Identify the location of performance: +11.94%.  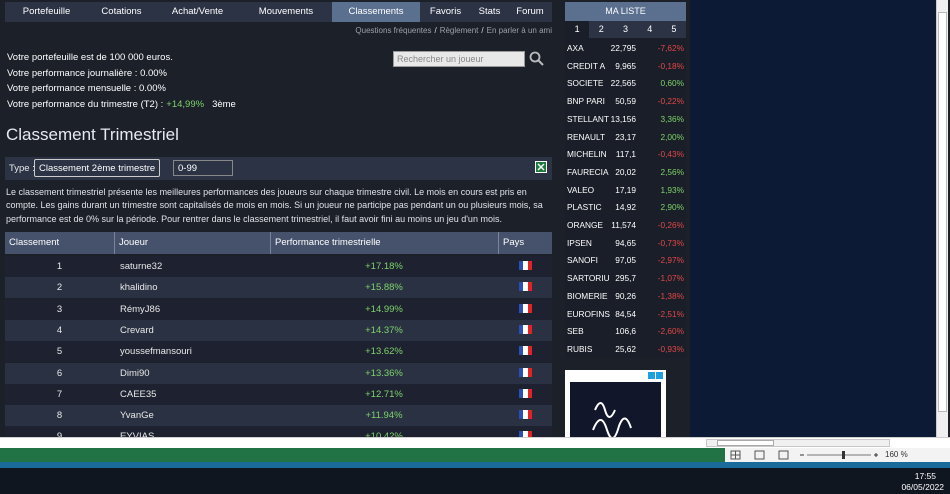
(384, 416).